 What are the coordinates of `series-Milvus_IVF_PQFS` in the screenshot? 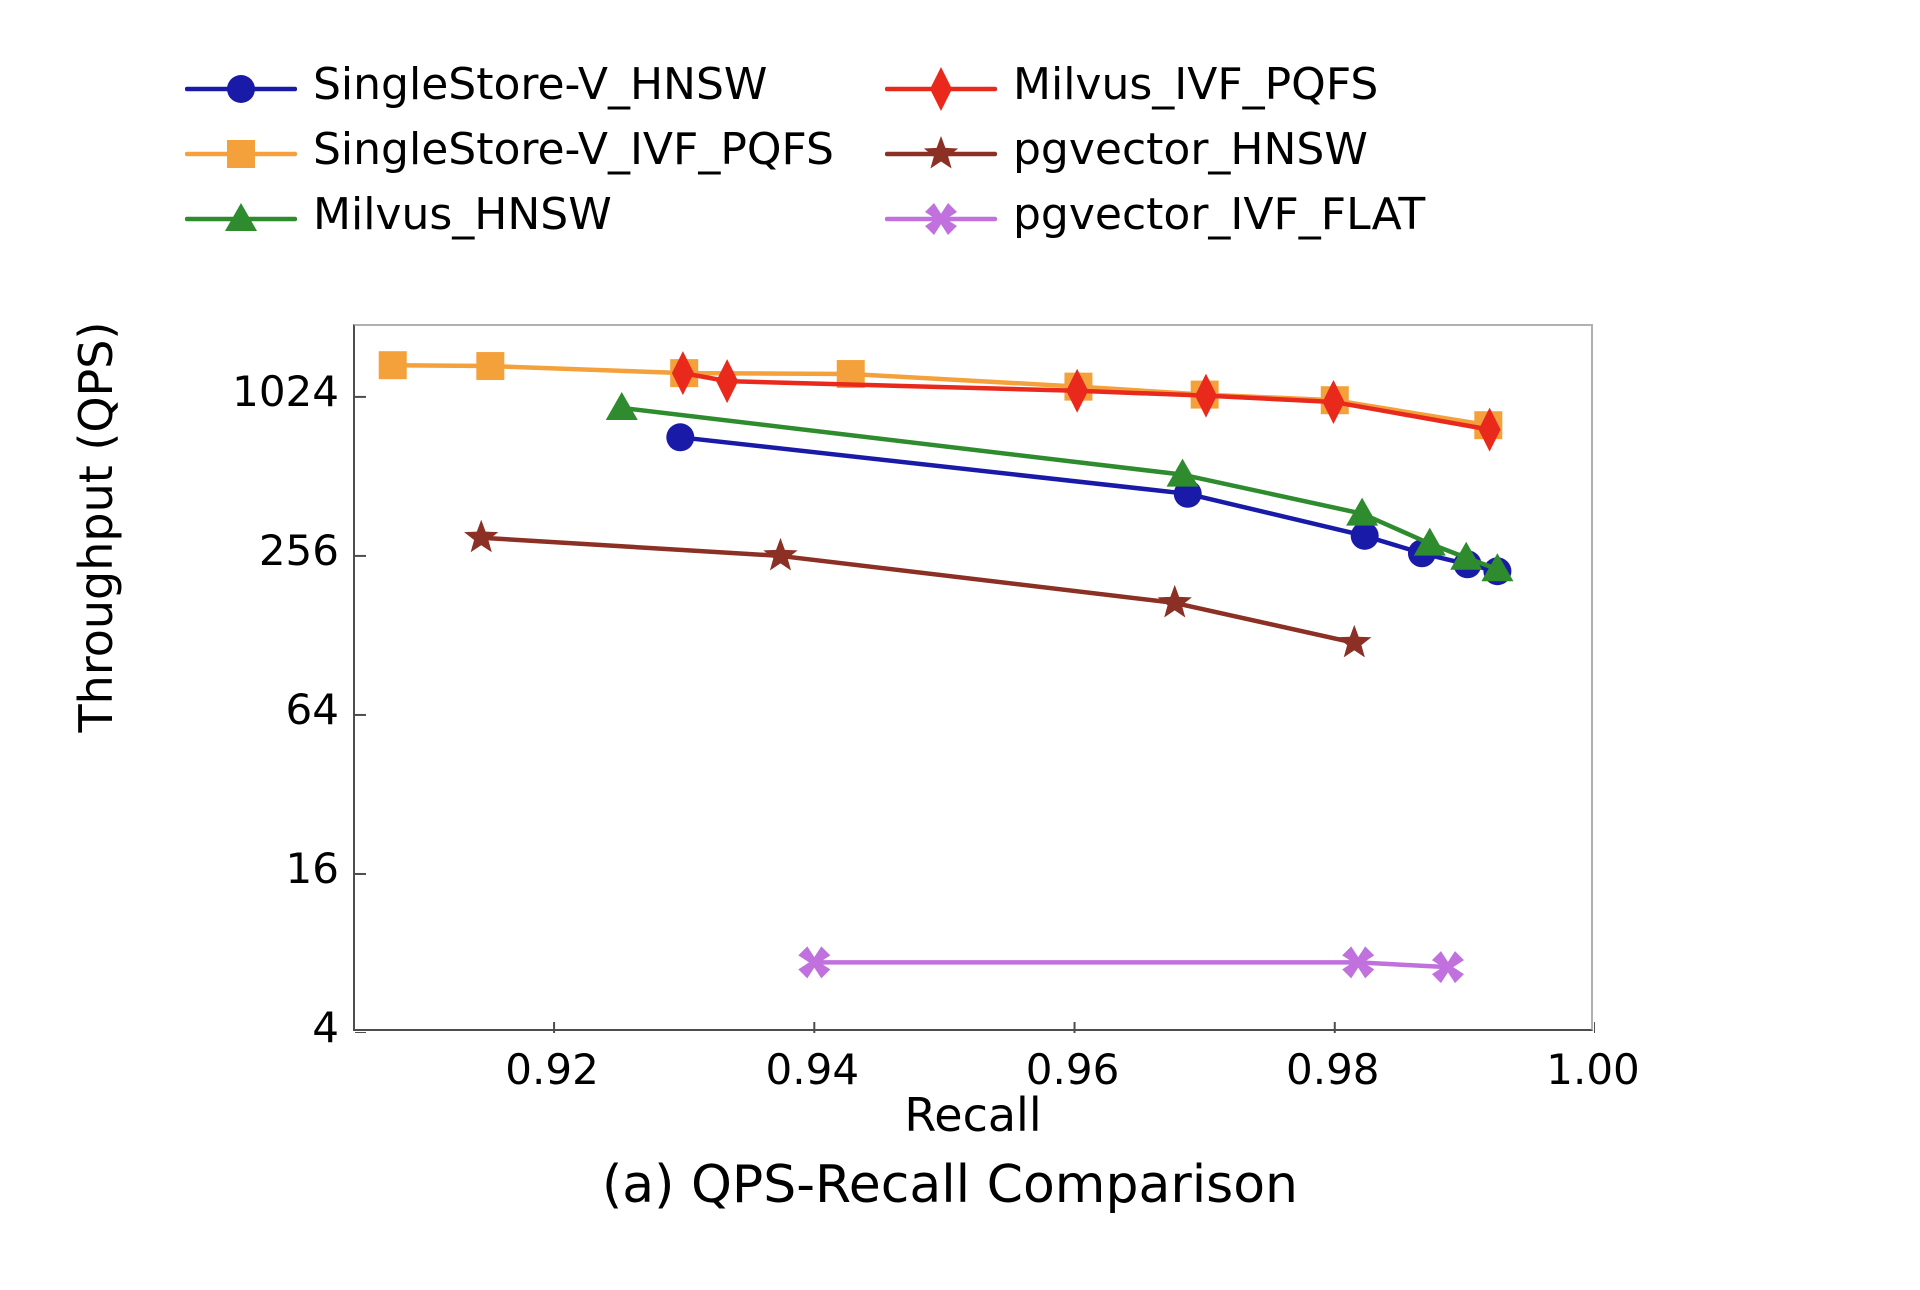 It's located at (1086, 401).